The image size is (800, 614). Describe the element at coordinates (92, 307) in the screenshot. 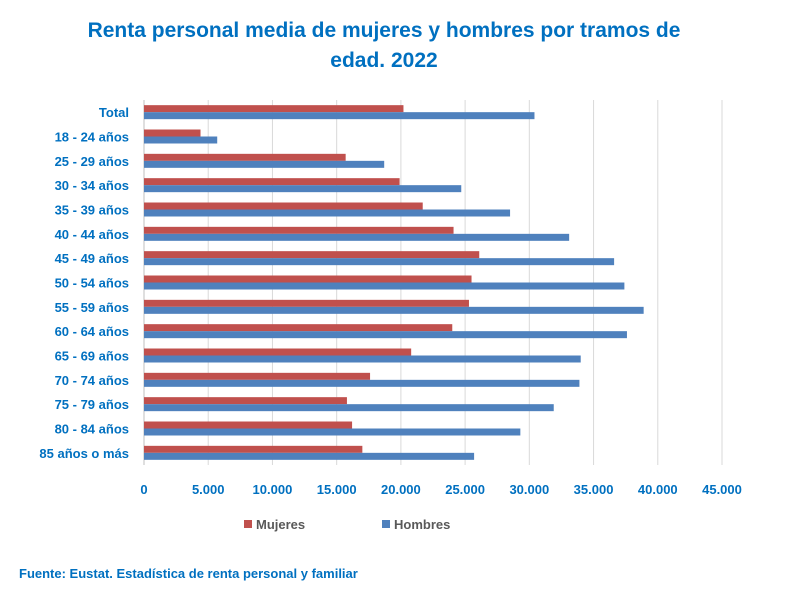

I see `category-label: 55 - 59 años` at that location.